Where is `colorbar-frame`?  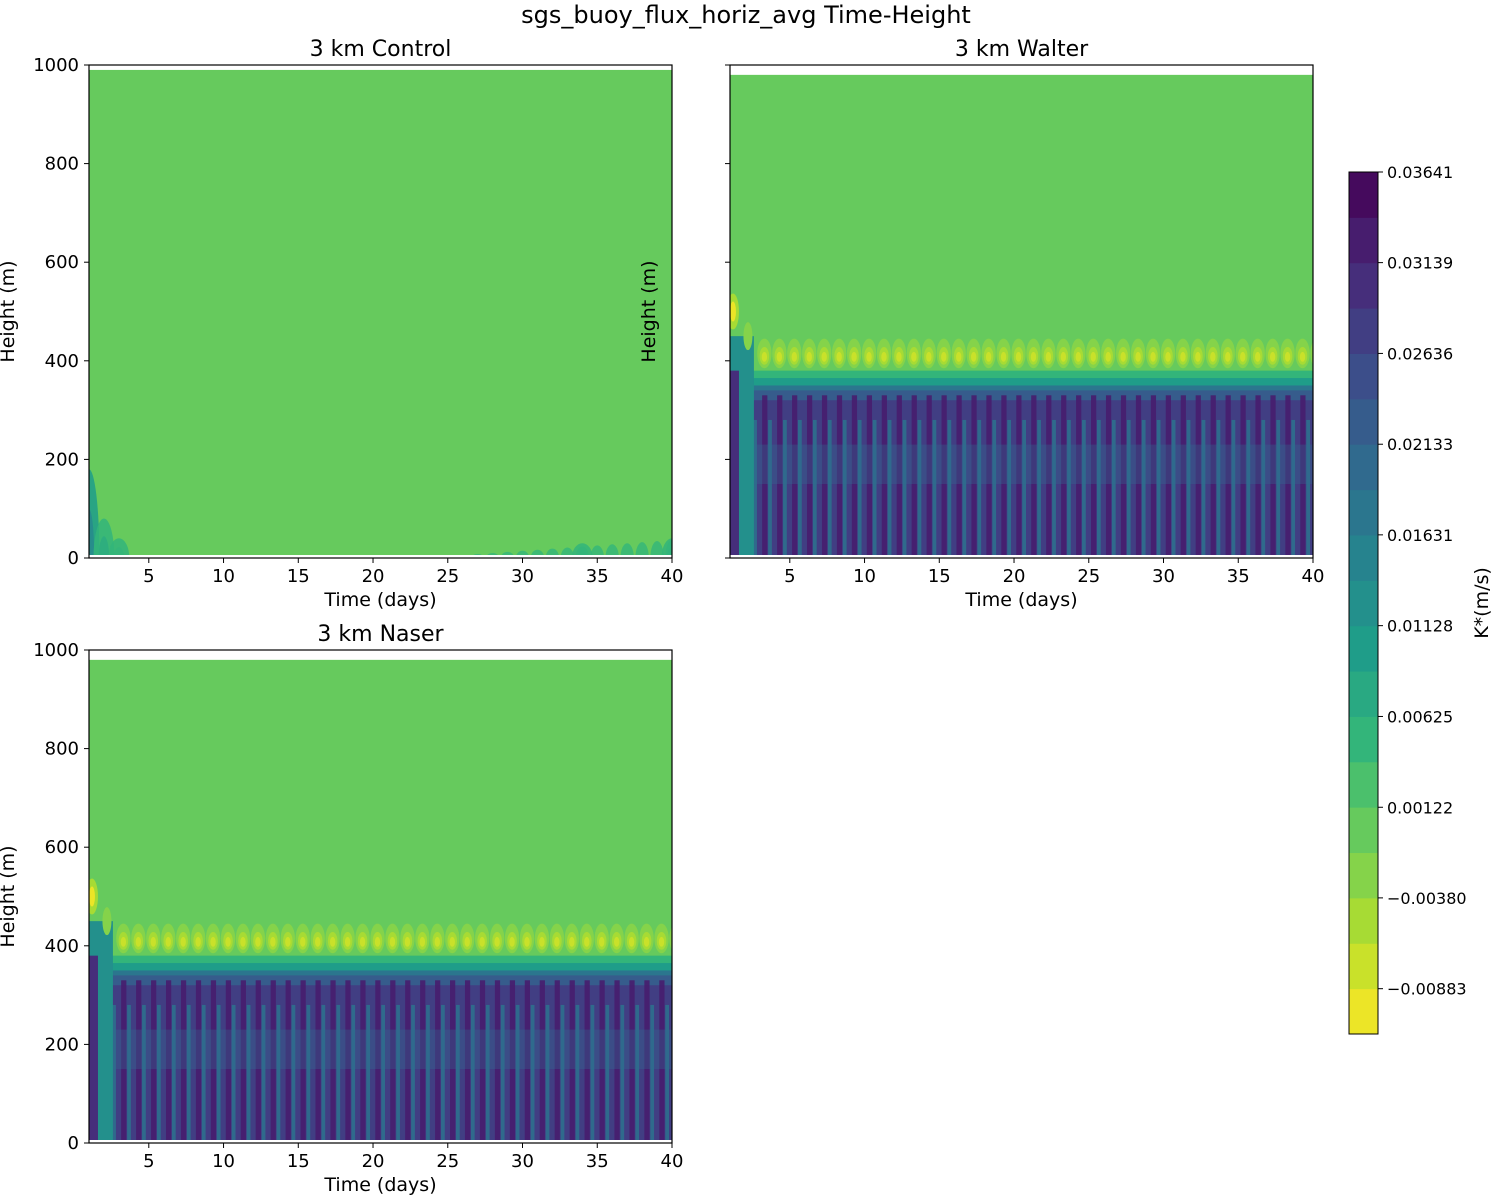 colorbar-frame is located at coordinates (1363, 603).